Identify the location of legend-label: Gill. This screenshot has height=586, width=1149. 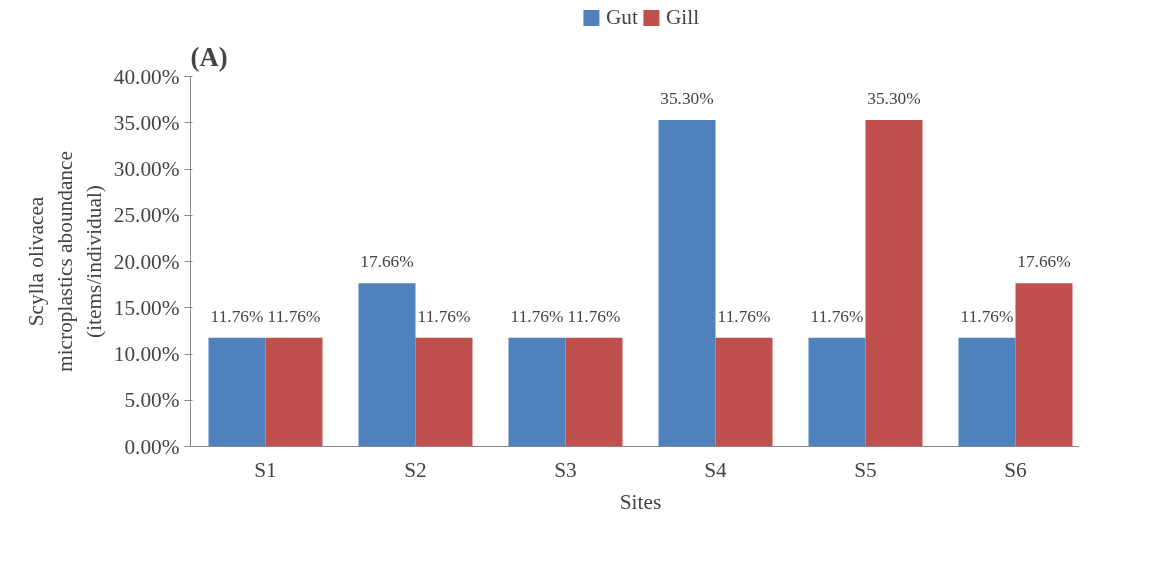
(682, 17).